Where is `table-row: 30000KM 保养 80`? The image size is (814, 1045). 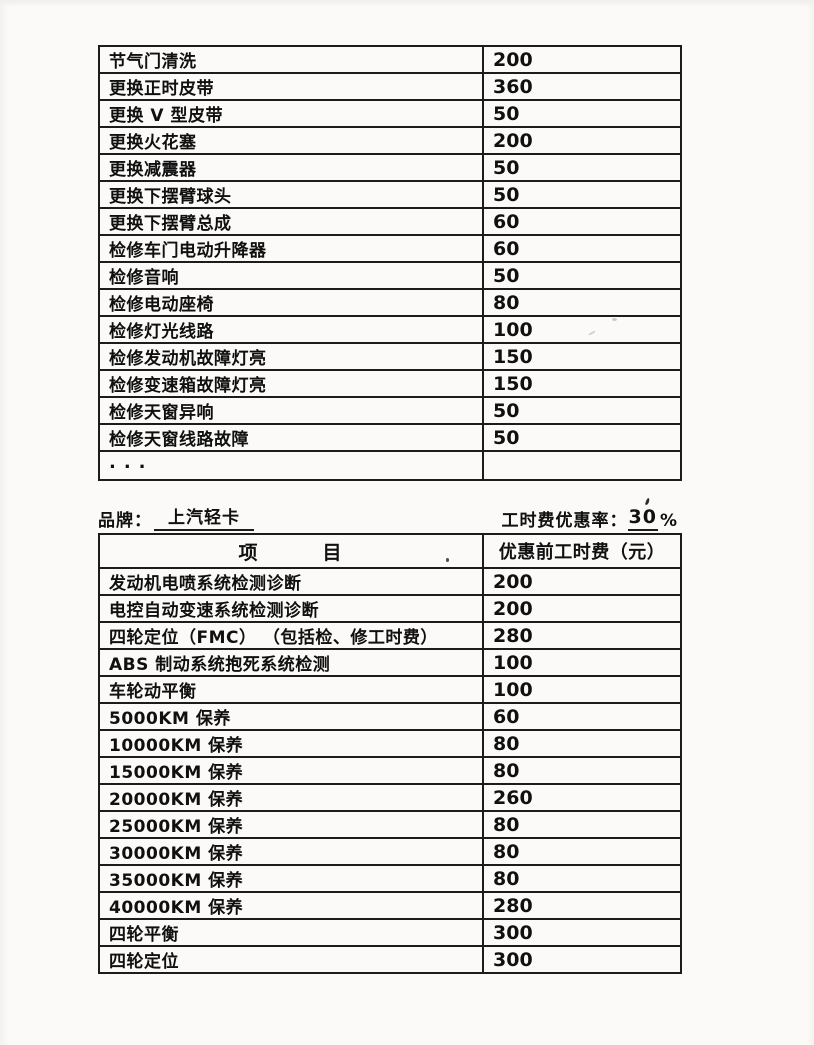 table-row: 30000KM 保养 80 is located at coordinates (390, 851).